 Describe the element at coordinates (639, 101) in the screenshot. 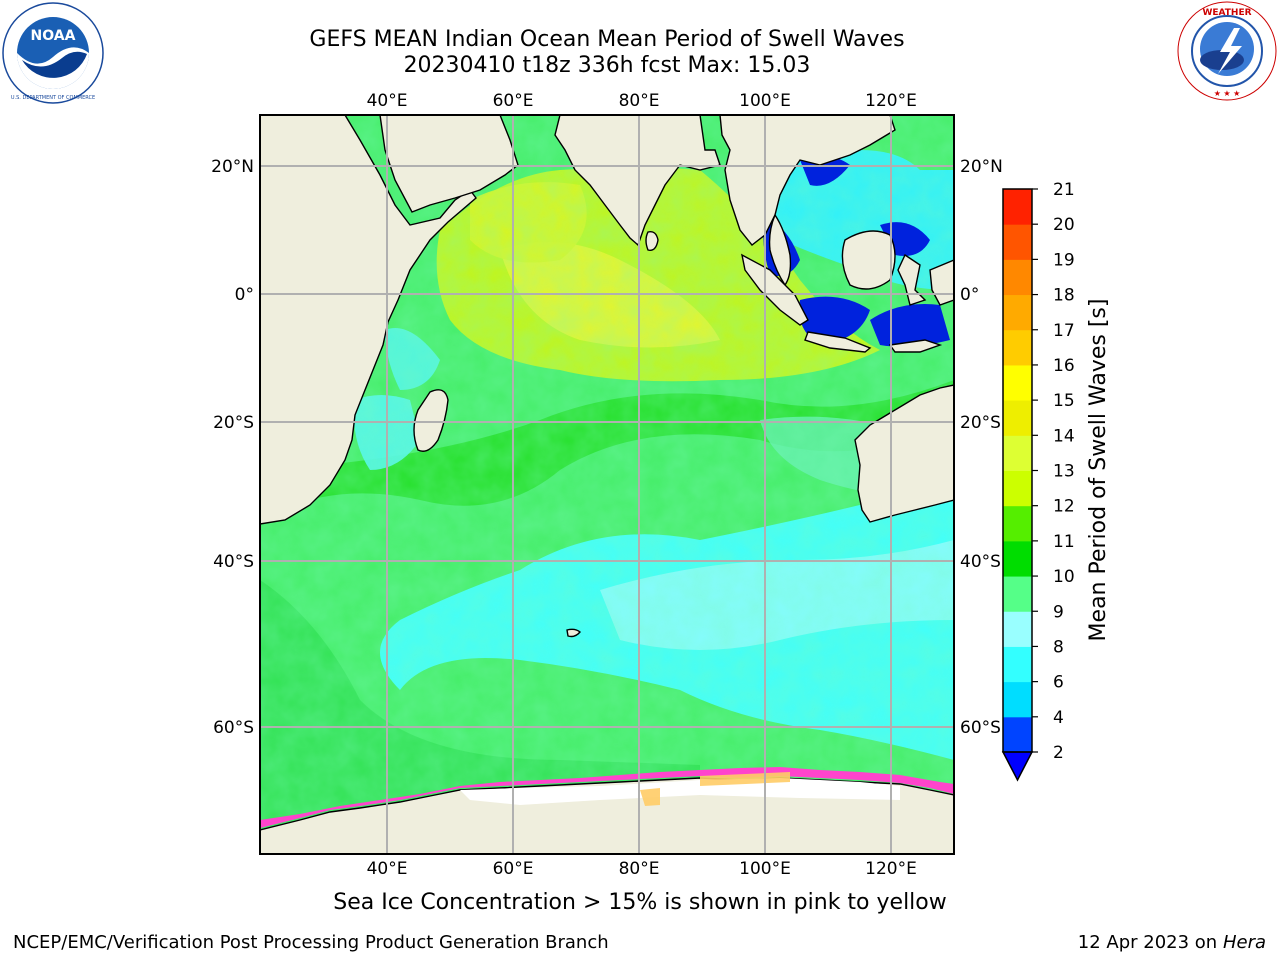

I see `lon-label-top-80e: 80°E` at that location.